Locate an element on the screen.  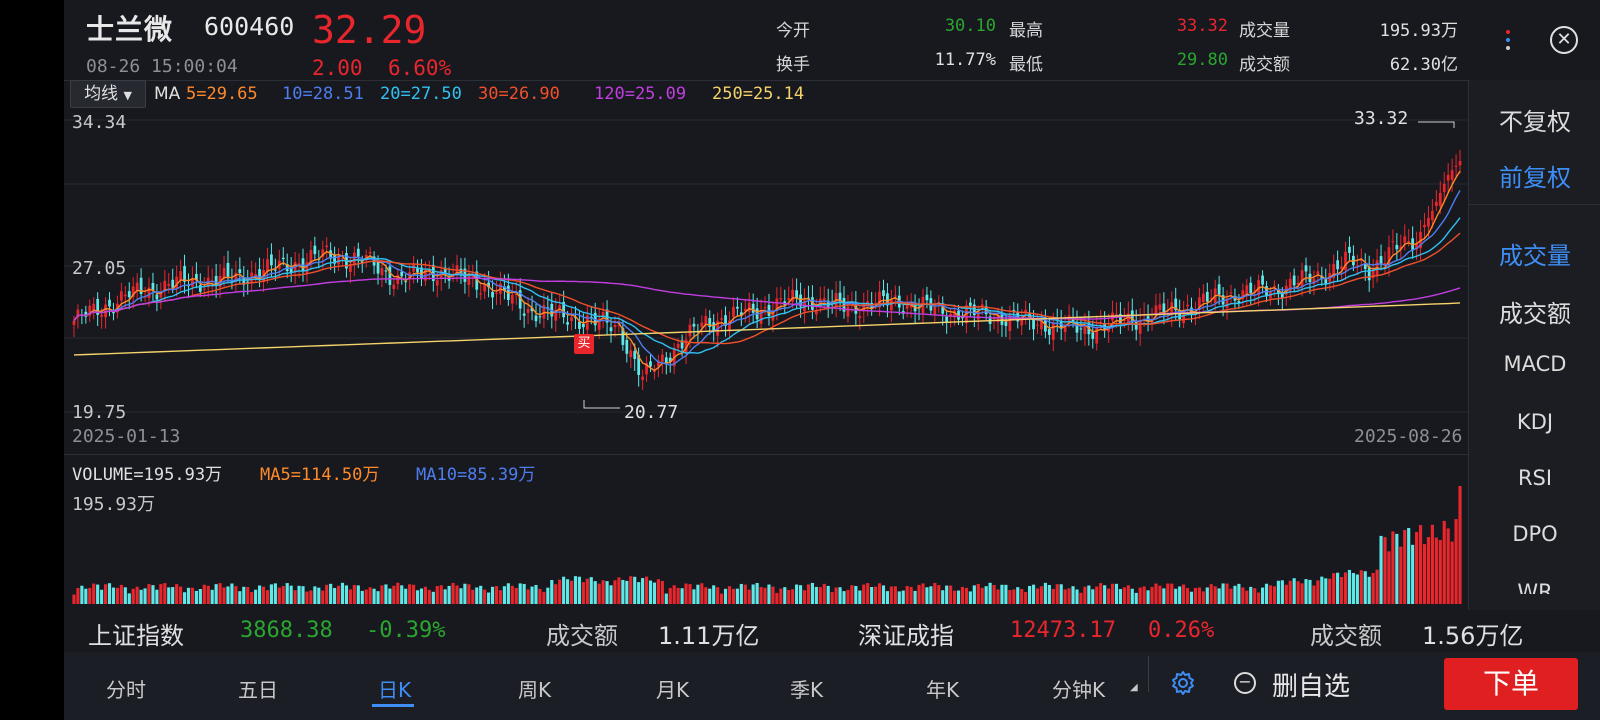
buy-signal-badge: 买 is located at coordinates (584, 344).